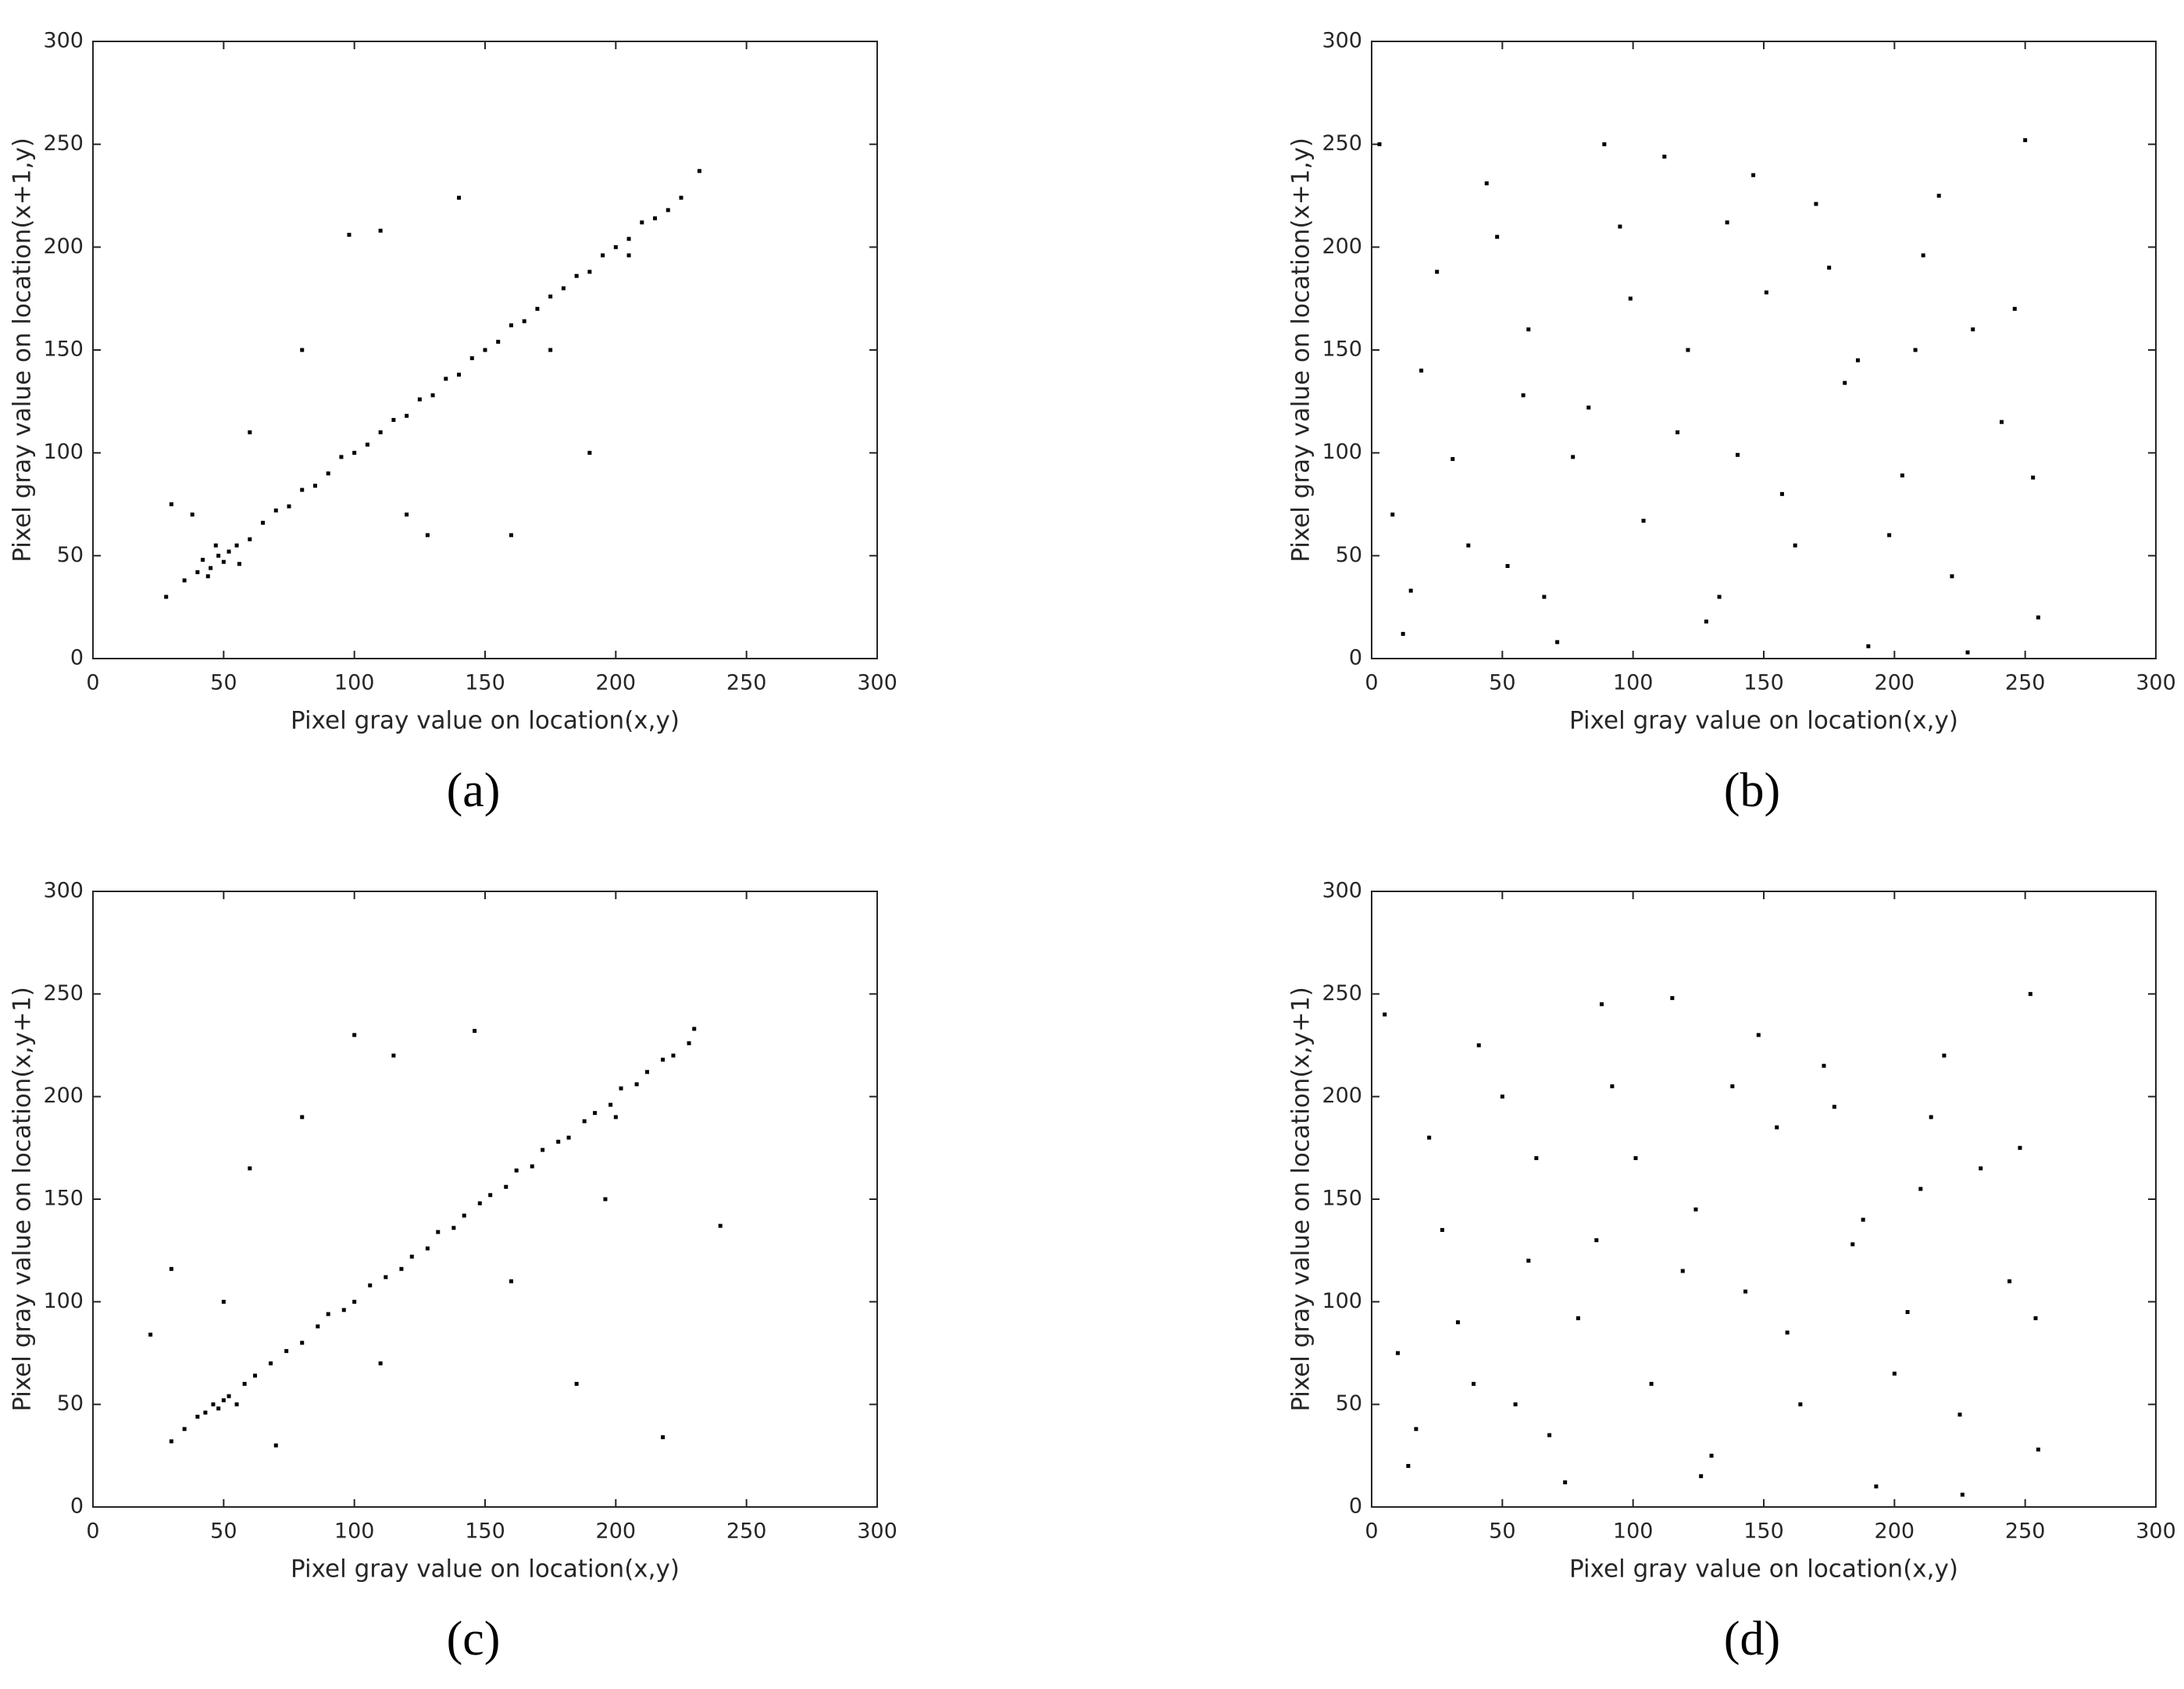 This screenshot has height=1689, width=2184. What do you see at coordinates (354, 1531) in the screenshot?
I see `x-tick-label: 100` at bounding box center [354, 1531].